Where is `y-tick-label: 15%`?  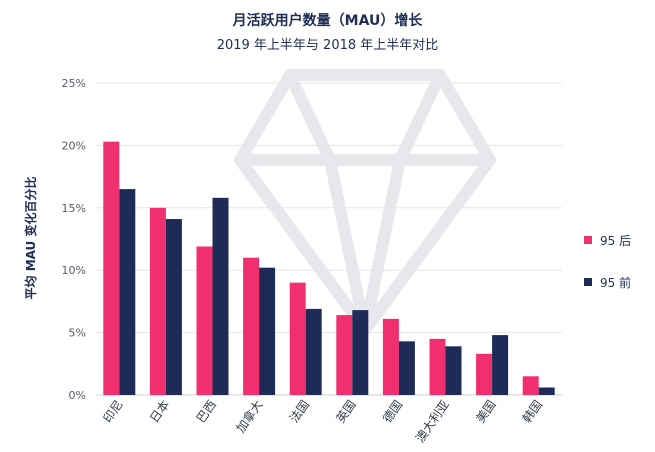
y-tick-label: 15% is located at coordinates (74, 208).